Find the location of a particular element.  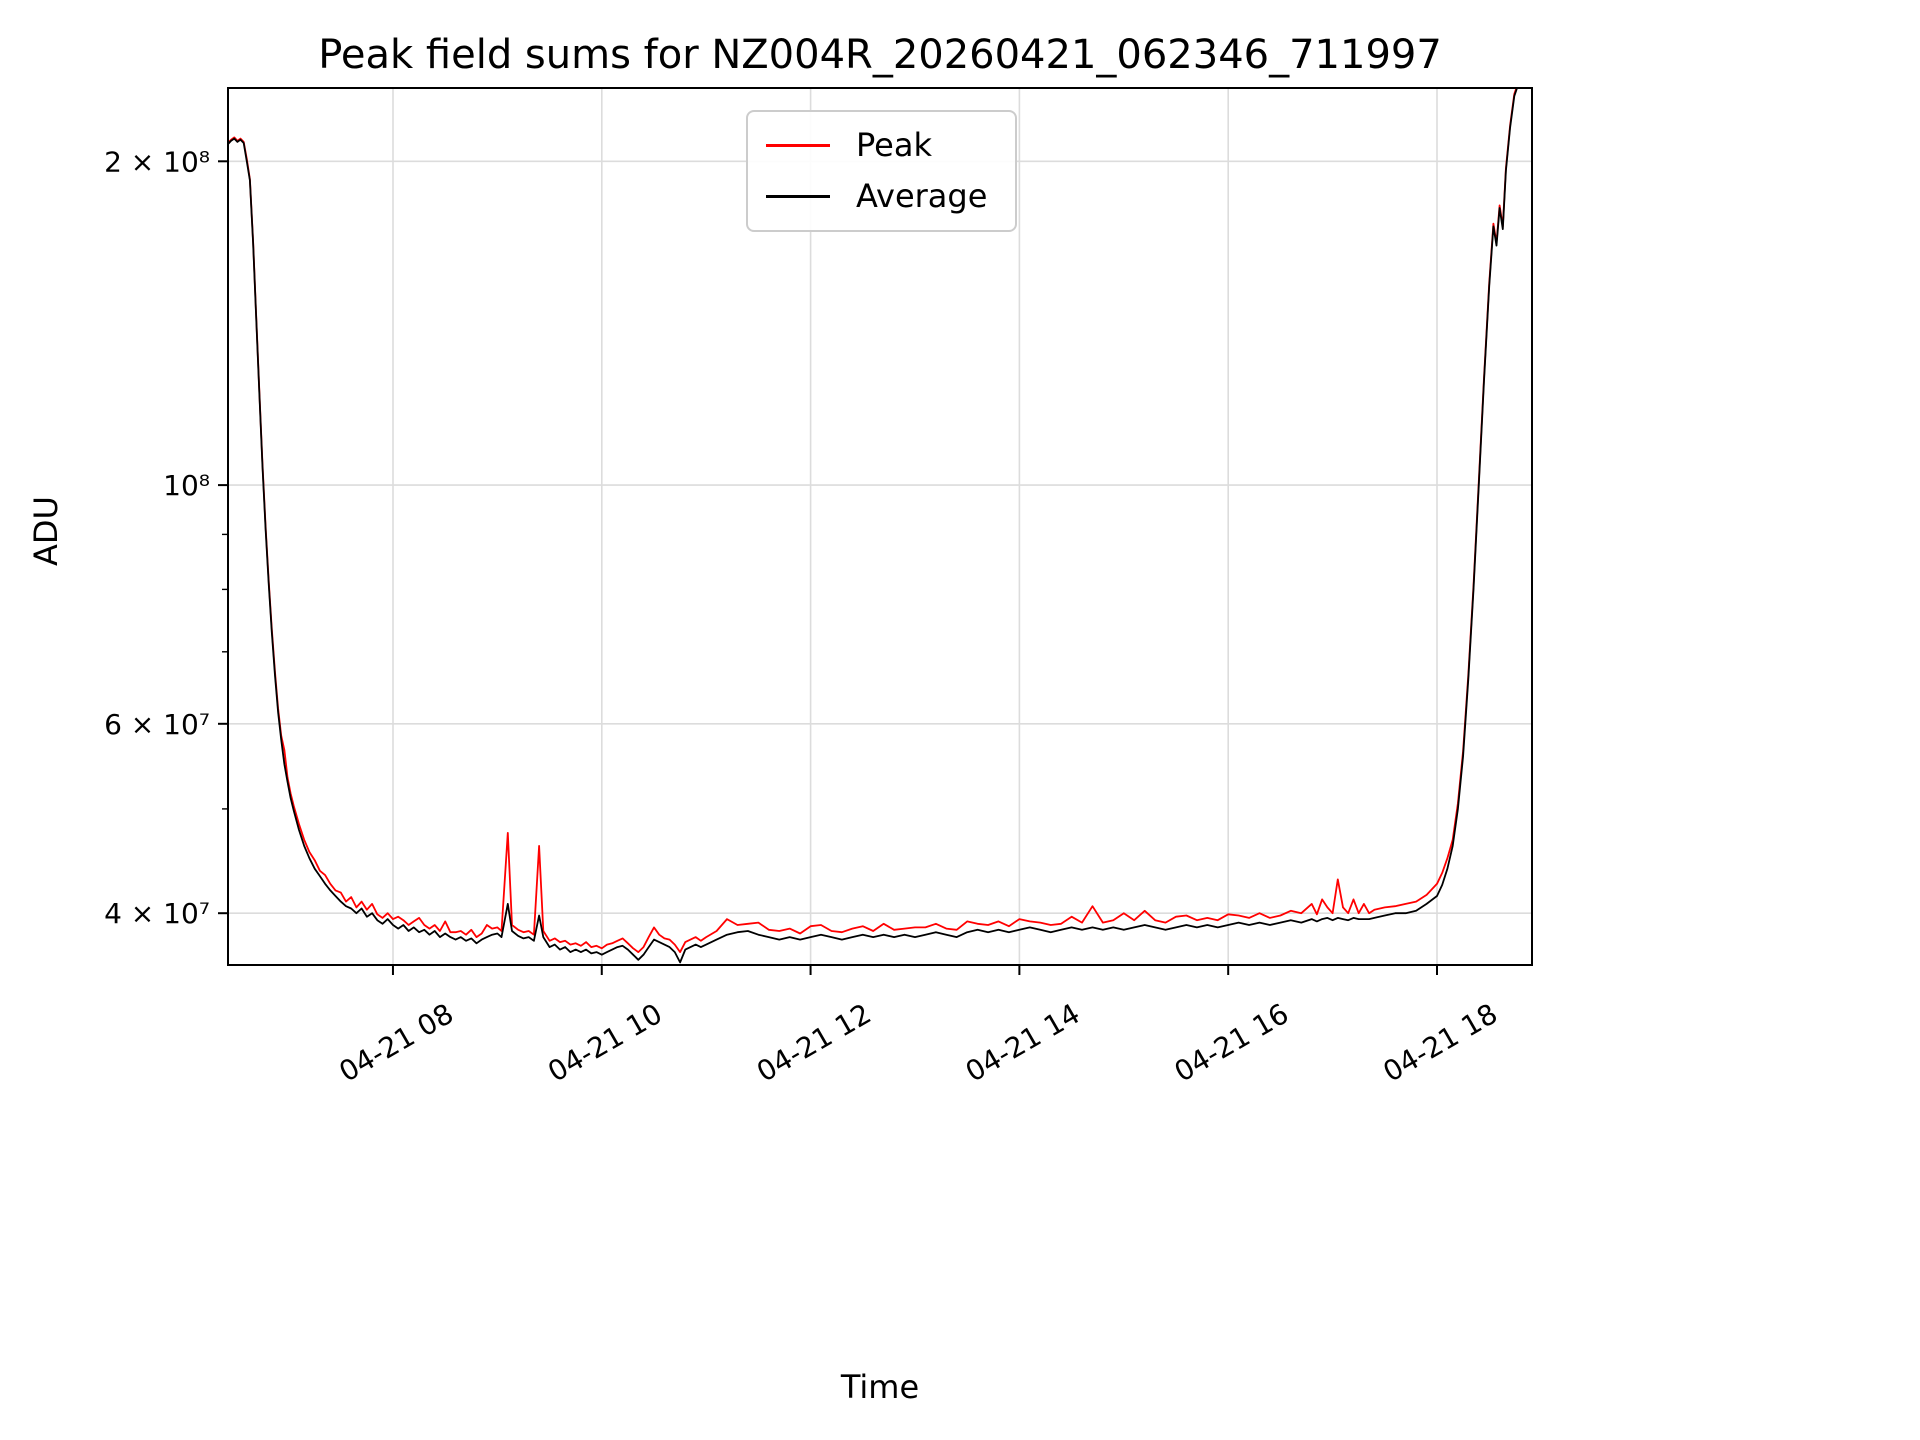

y-axis-label: ADU is located at coordinates (46, 531).